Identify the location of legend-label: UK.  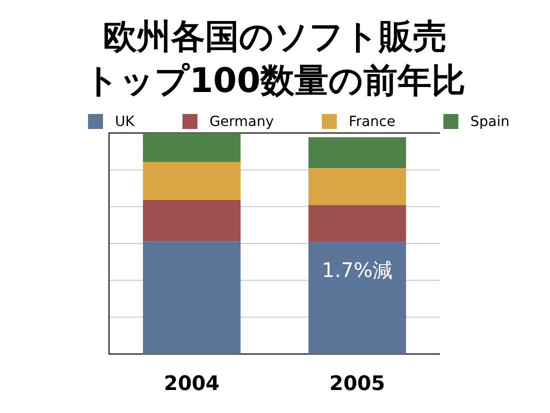
(125, 122).